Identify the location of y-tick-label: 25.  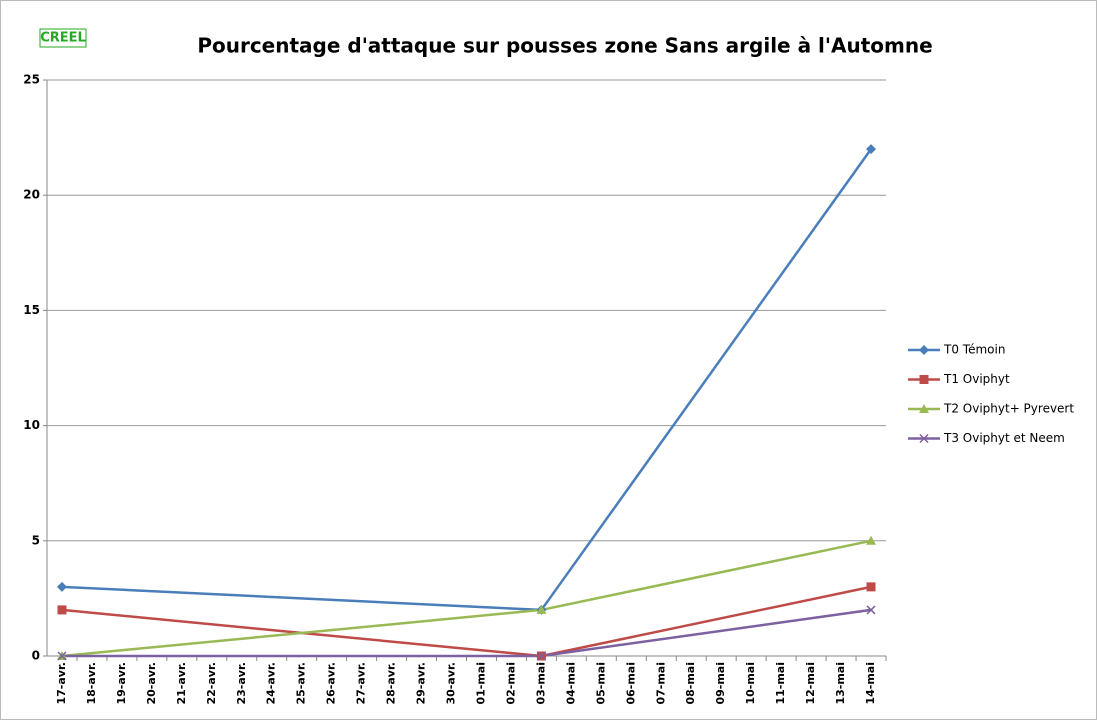
(31, 80).